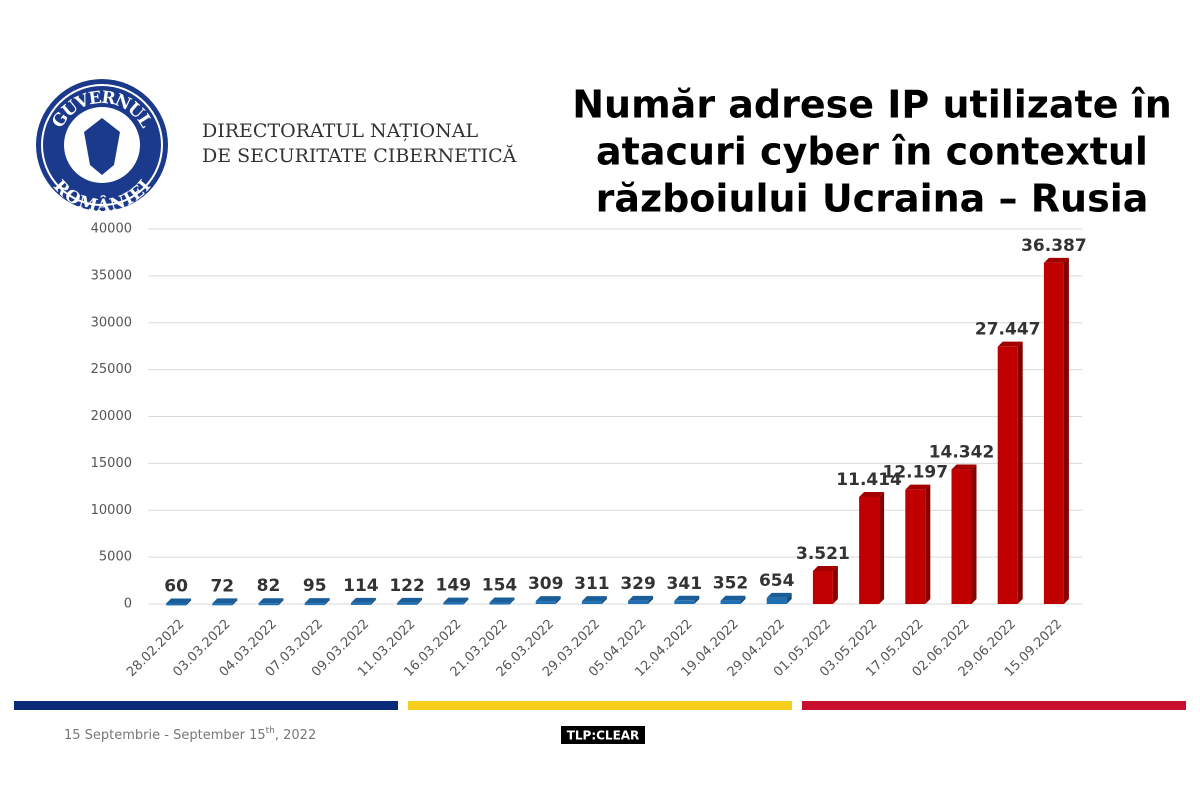 This screenshot has height=800, width=1200. What do you see at coordinates (500, 586) in the screenshot?
I see `value-label: 154` at bounding box center [500, 586].